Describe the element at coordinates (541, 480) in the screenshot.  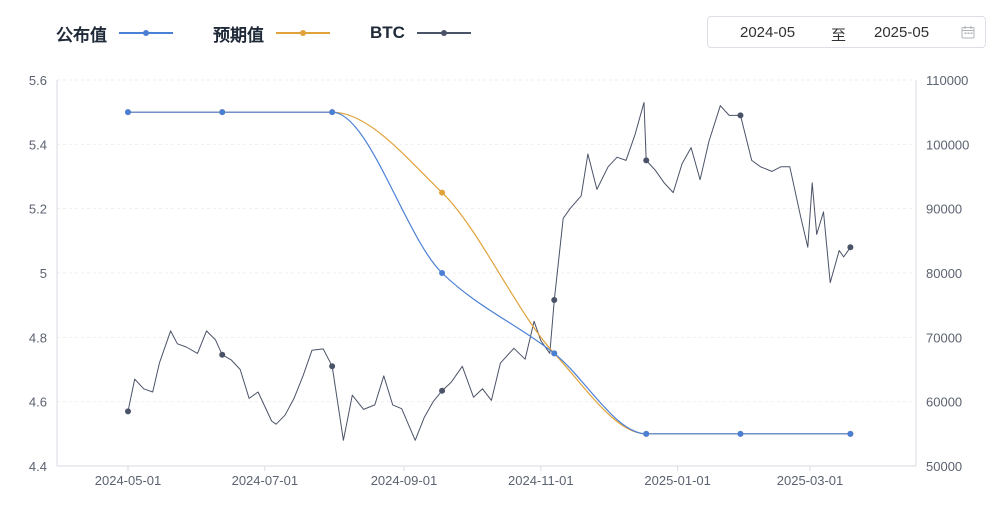
I see `x-tick-label: 2024-11-01` at that location.